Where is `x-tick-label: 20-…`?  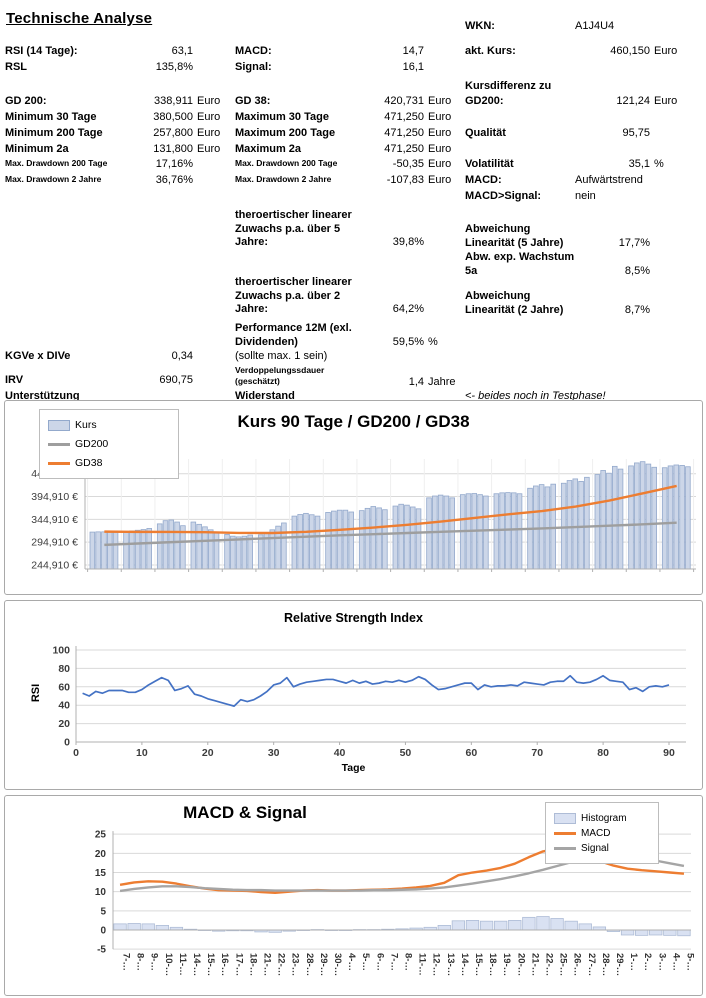
x-tick-label: 20-… is located at coordinates (520, 964).